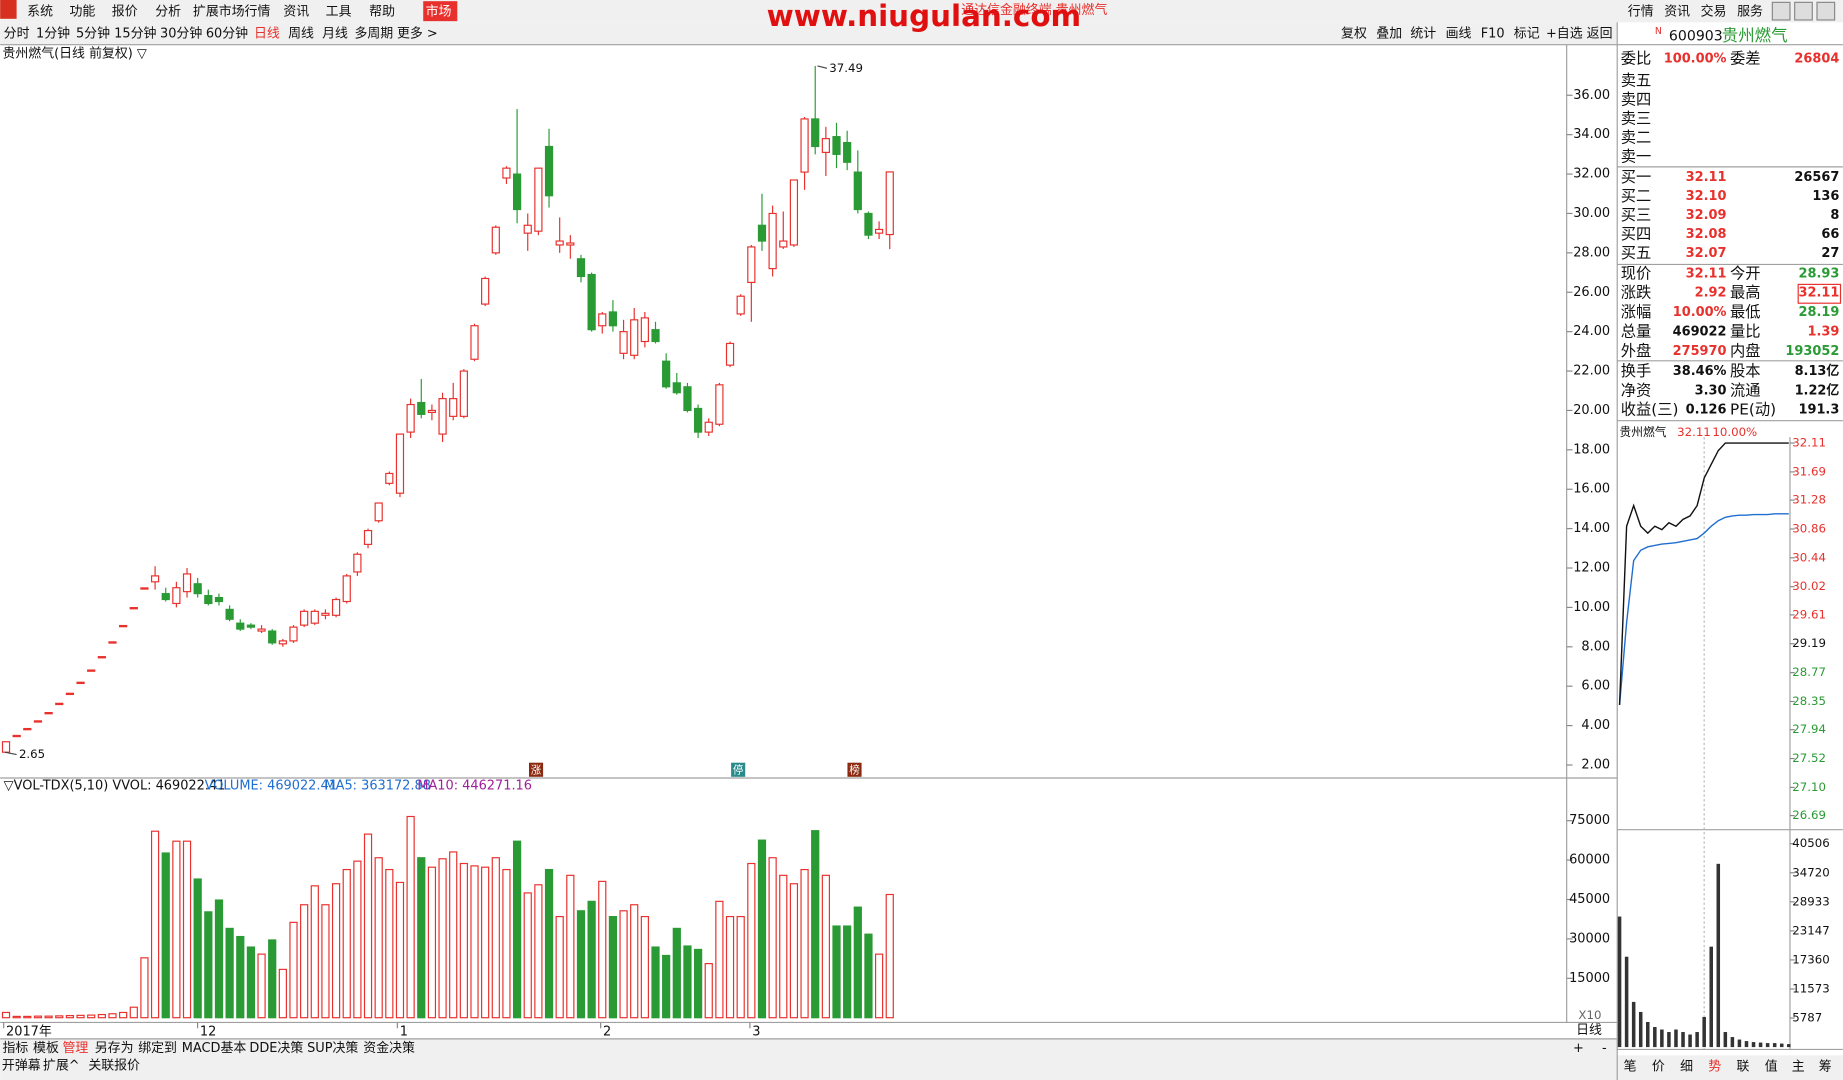 The width and height of the screenshot is (1843, 1080). Describe the element at coordinates (214, 1048) in the screenshot. I see `bottom-tab: MACD基本` at that location.